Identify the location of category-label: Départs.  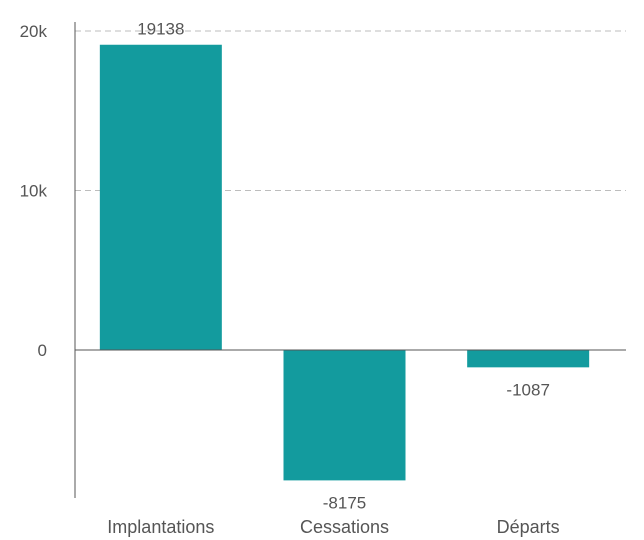
(528, 527).